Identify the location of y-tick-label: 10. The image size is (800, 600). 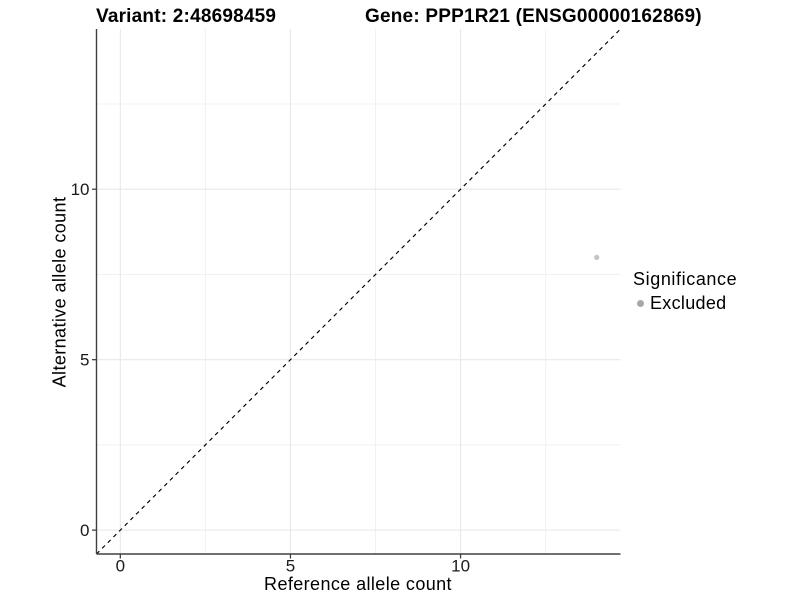
(80, 189).